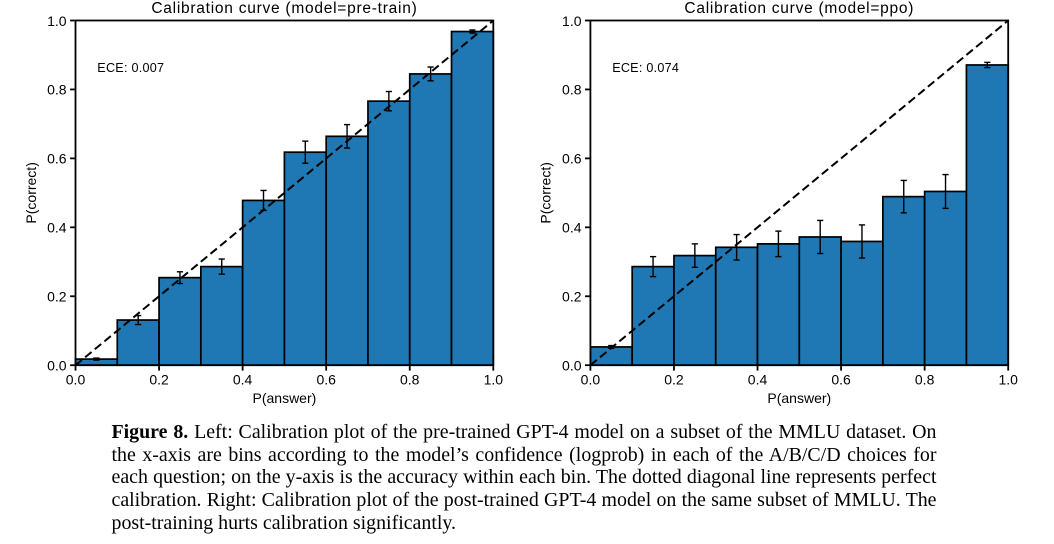 Image resolution: width=1054 pixels, height=544 pixels. Describe the element at coordinates (799, 8) in the screenshot. I see `svg-text: Calibration curve (model=ppo)` at that location.